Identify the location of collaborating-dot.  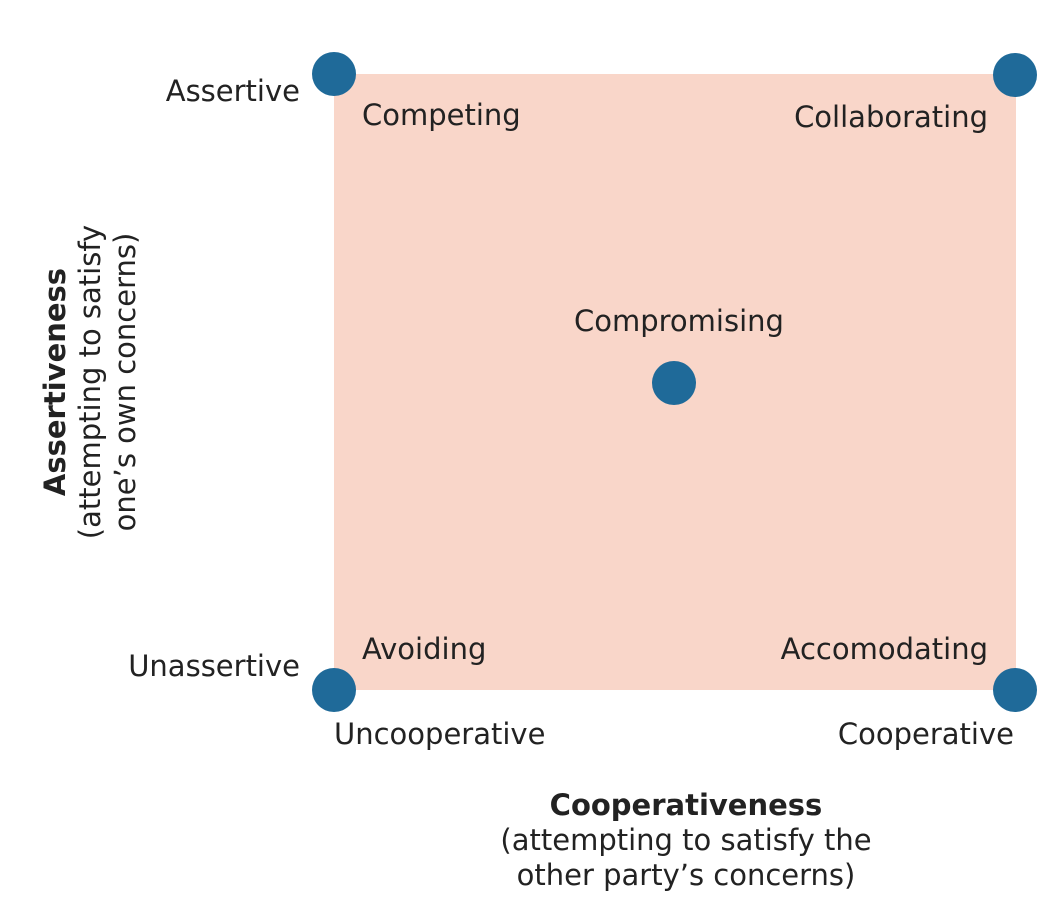
(1015, 75).